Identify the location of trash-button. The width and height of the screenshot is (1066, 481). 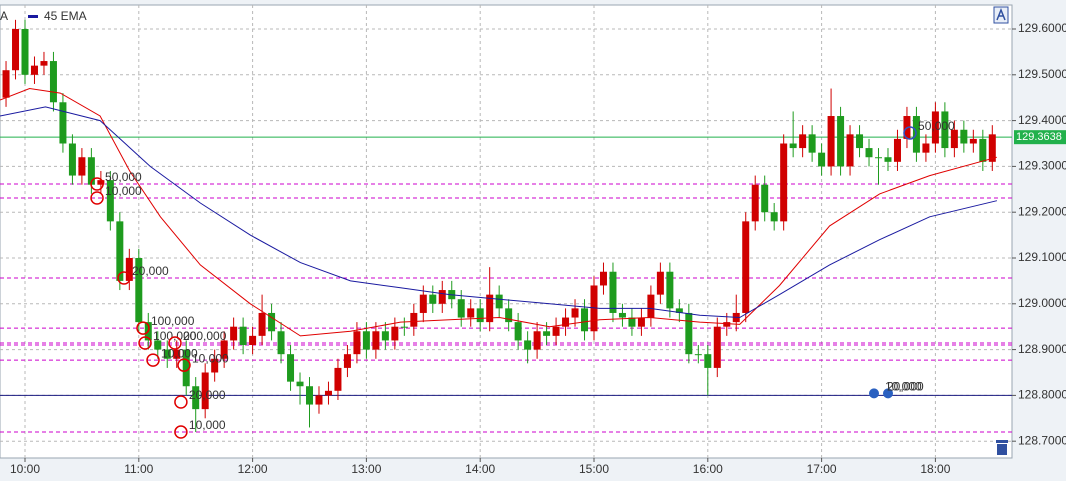
(1002, 447).